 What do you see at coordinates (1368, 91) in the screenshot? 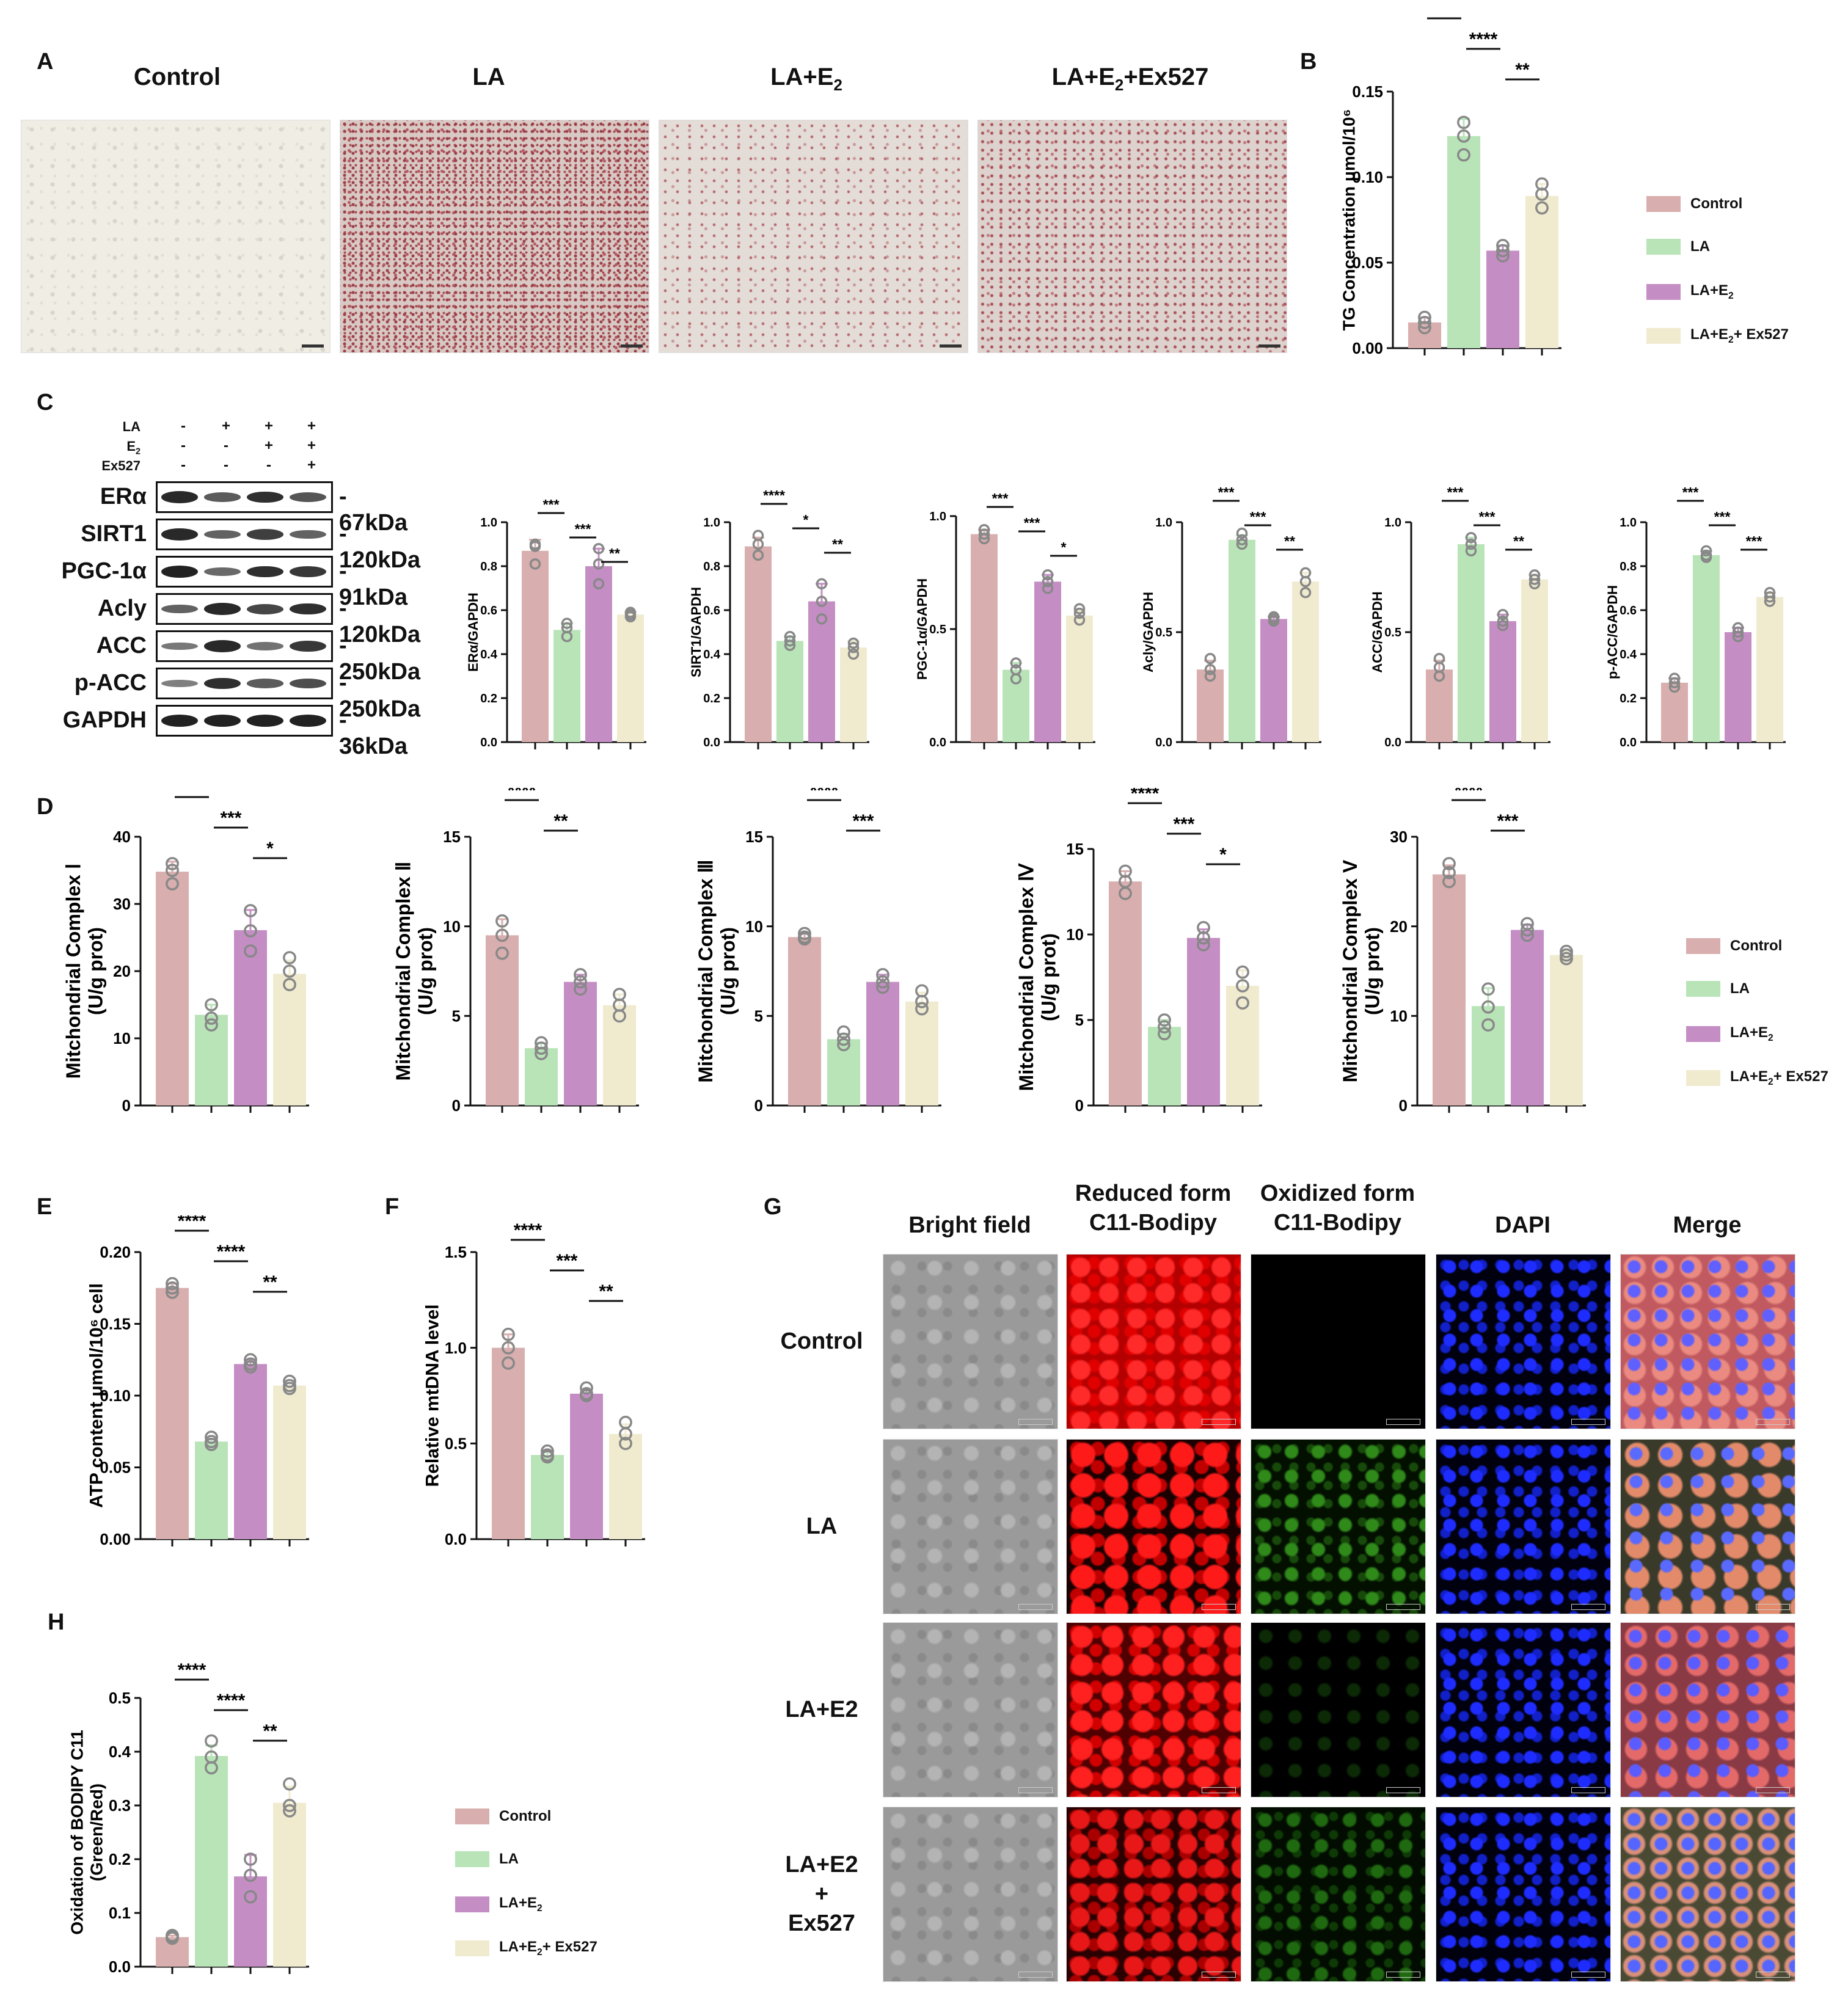
I see `chart-b-ytick-label: 0.15` at bounding box center [1368, 91].